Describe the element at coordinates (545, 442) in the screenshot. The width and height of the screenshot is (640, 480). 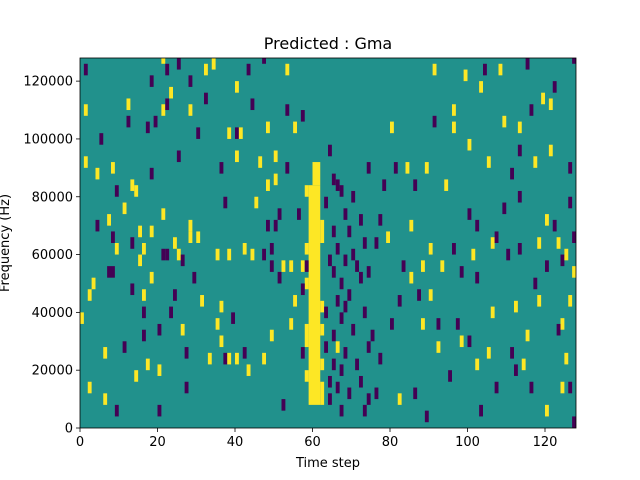
I see `x-tick-label: 120` at that location.